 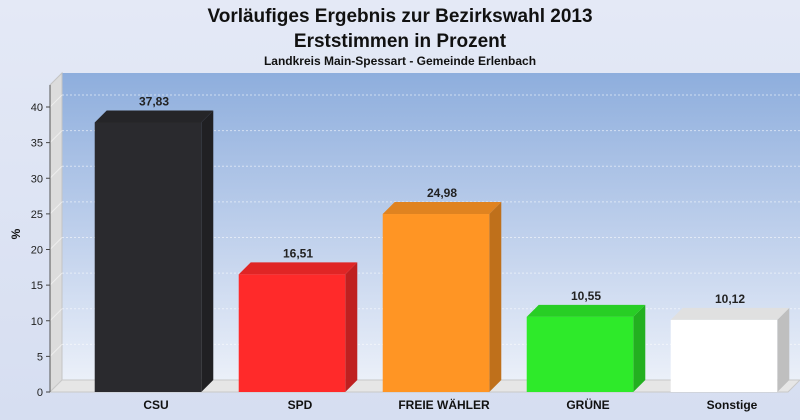 I want to click on y-tick-label: 0, so click(x=40, y=393).